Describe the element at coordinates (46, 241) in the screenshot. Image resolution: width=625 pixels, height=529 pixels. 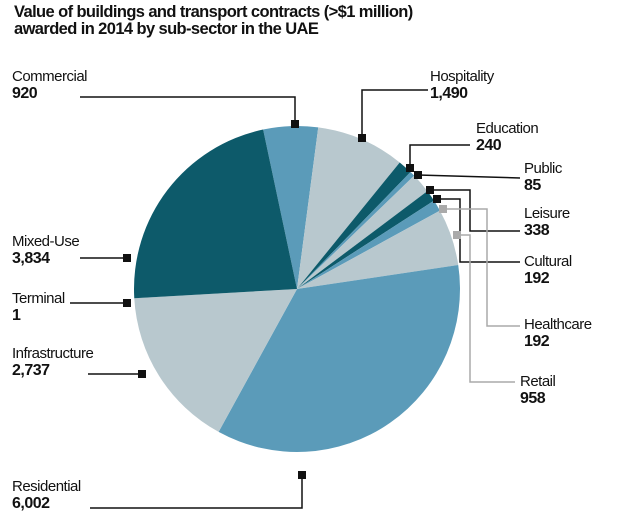
I see `slice-label-name: Mixed-Use` at that location.